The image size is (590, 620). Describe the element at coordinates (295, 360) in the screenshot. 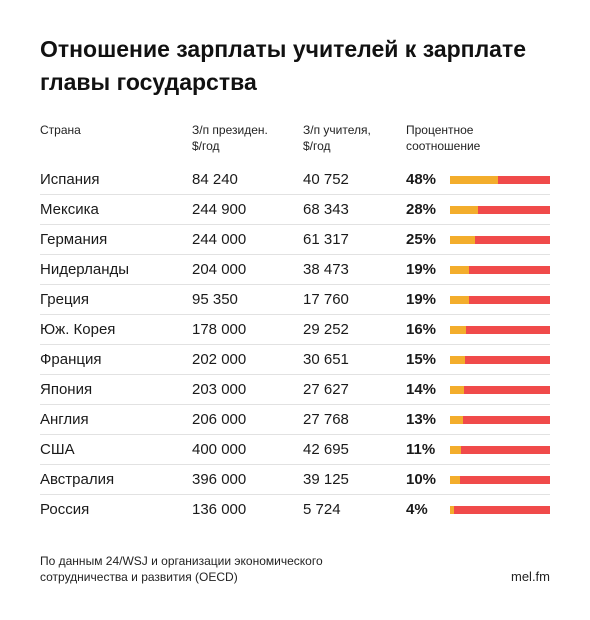

I see `table-row: Франция 202 000 30 651 15%` at that location.